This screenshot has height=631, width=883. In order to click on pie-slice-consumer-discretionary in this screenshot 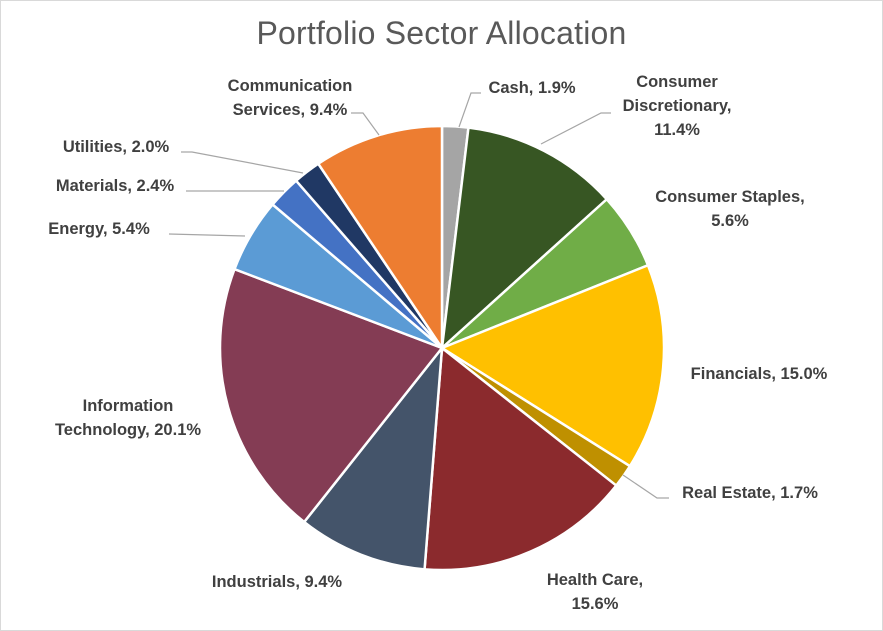, I will do `click(524, 239)`.